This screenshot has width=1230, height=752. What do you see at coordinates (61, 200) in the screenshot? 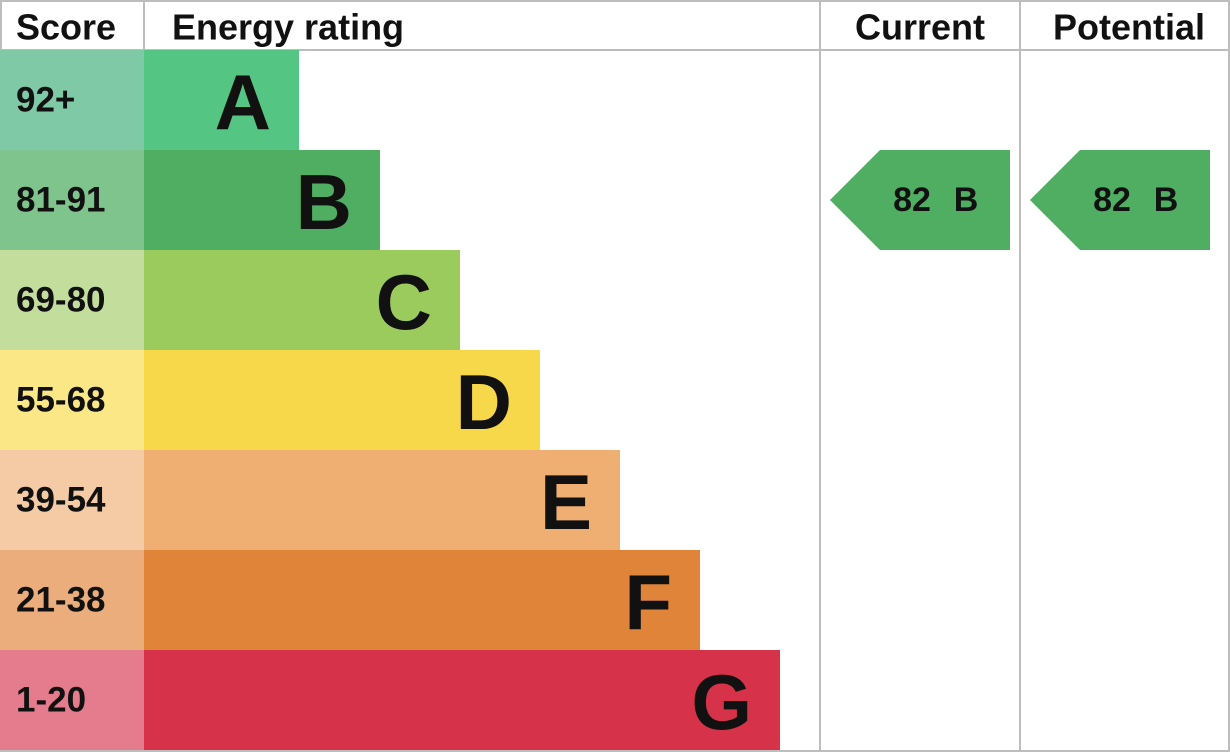
I see `score-label: 81-91` at bounding box center [61, 200].